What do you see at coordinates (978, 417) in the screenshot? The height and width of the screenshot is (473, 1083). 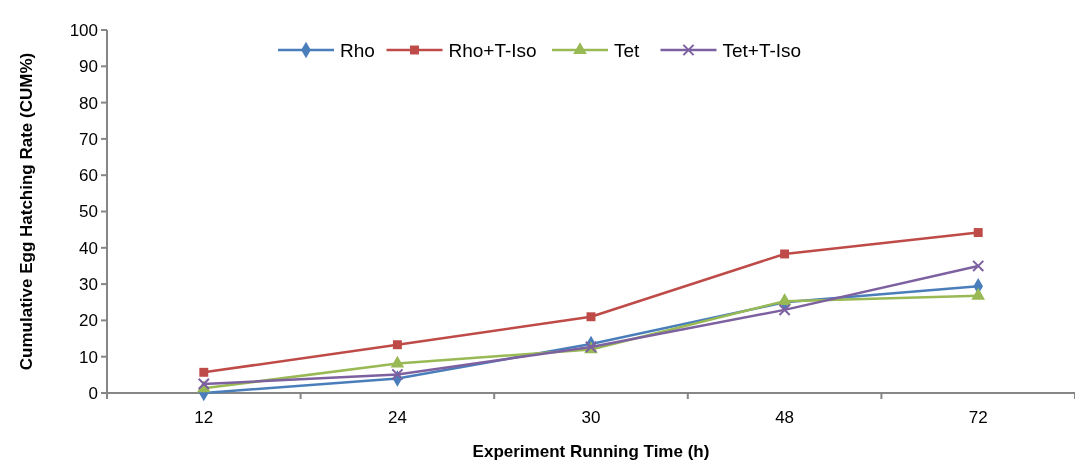 I see `x-tick-label: 72` at bounding box center [978, 417].